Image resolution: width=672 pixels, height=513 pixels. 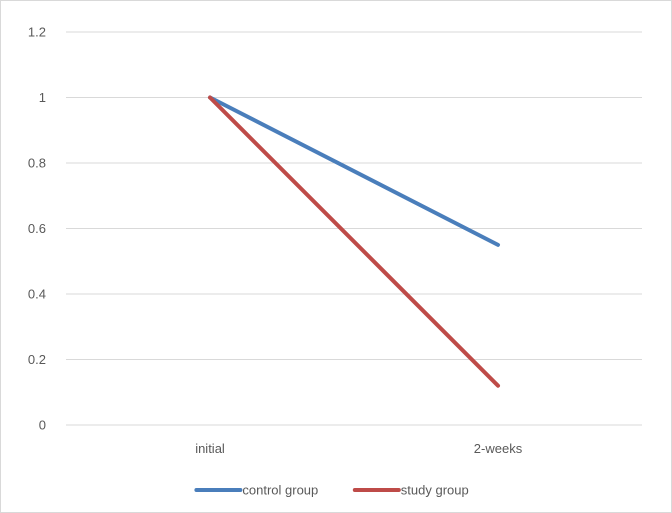 What do you see at coordinates (435, 490) in the screenshot?
I see `legend-label: study group` at bounding box center [435, 490].